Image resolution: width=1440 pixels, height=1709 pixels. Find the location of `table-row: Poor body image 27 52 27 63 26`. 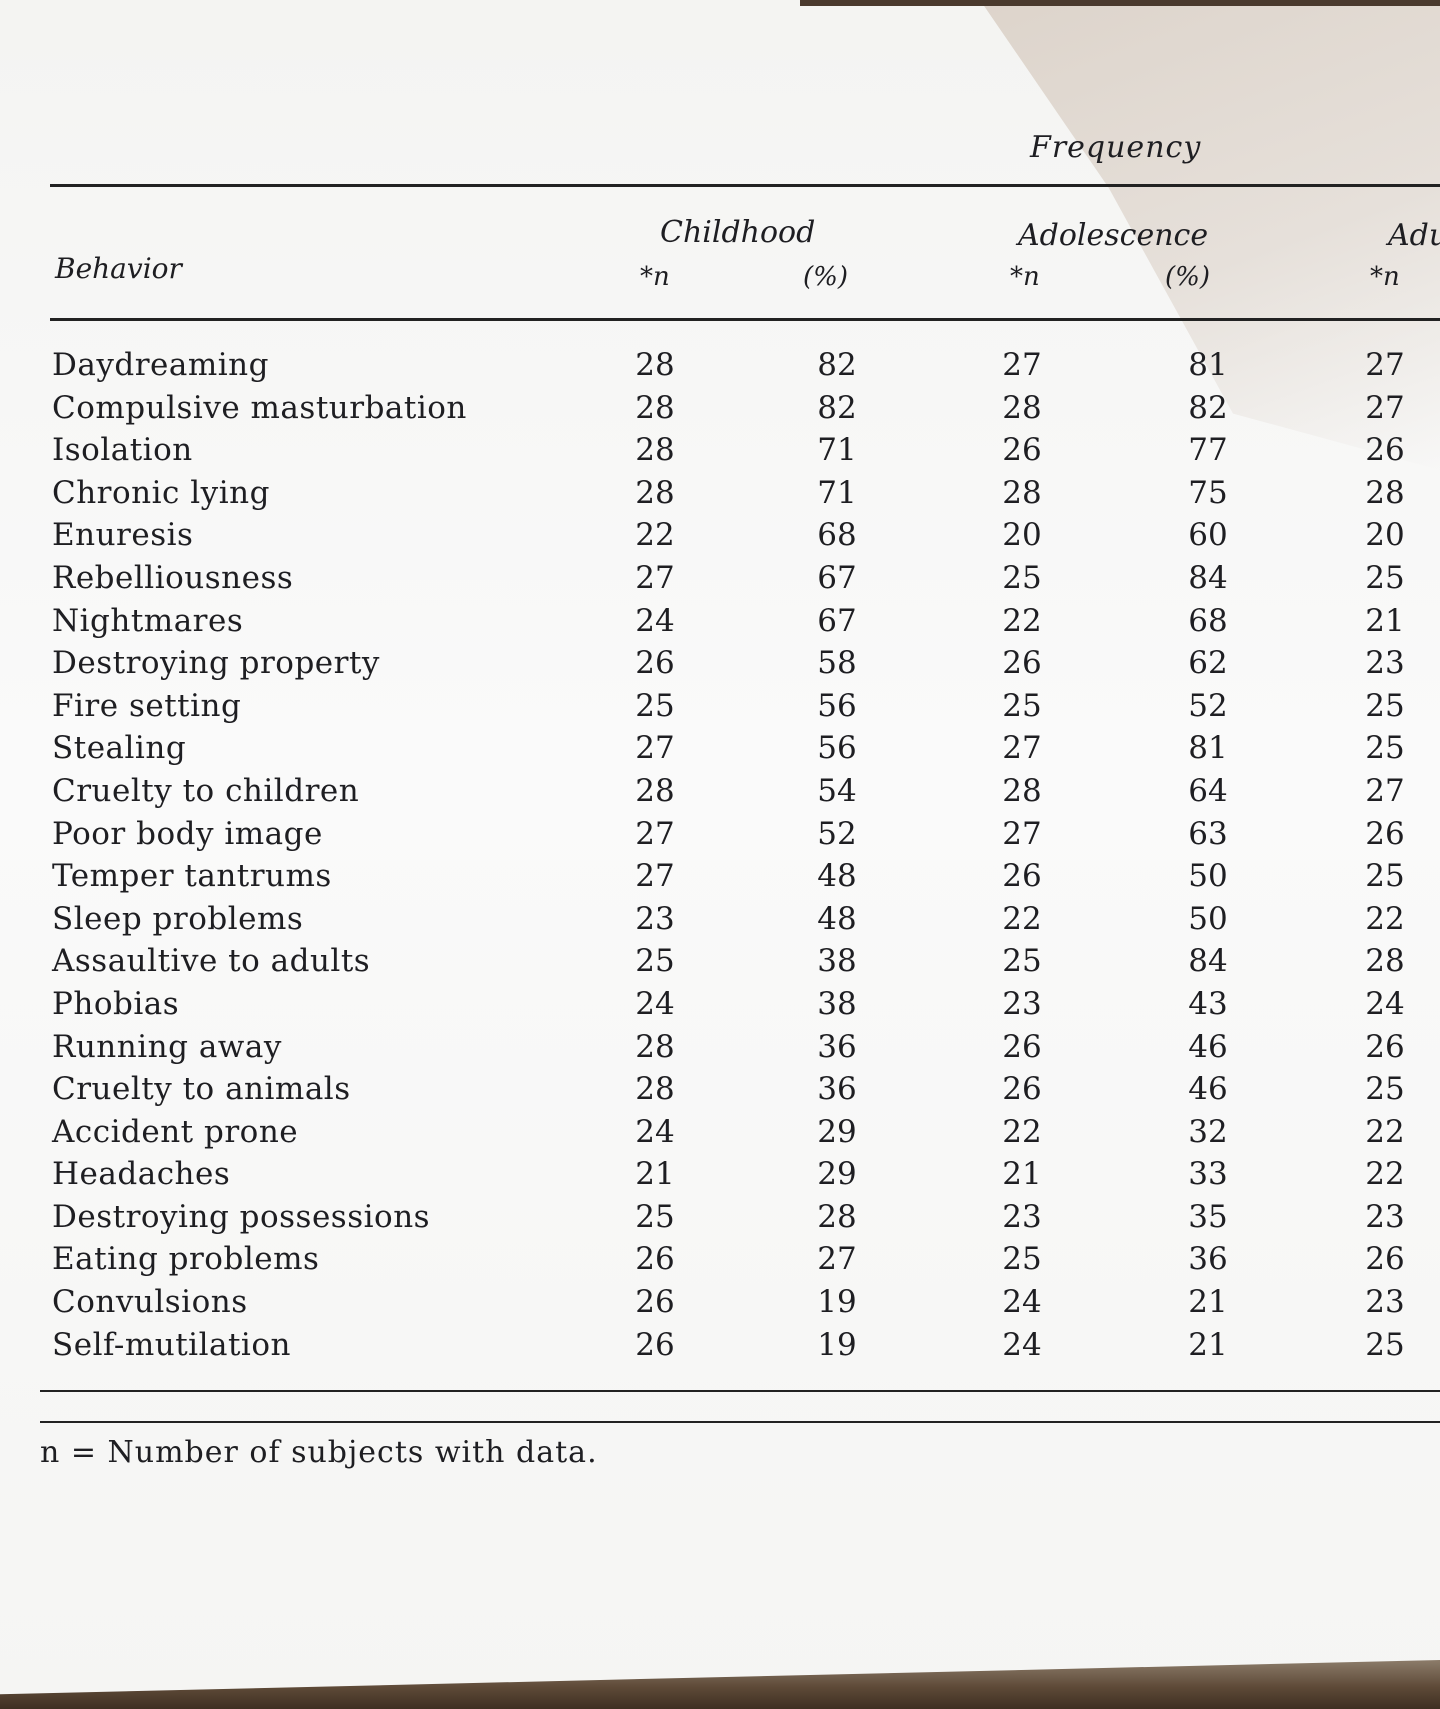

table-row: Poor body image 27 52 27 63 26 is located at coordinates (720, 834).